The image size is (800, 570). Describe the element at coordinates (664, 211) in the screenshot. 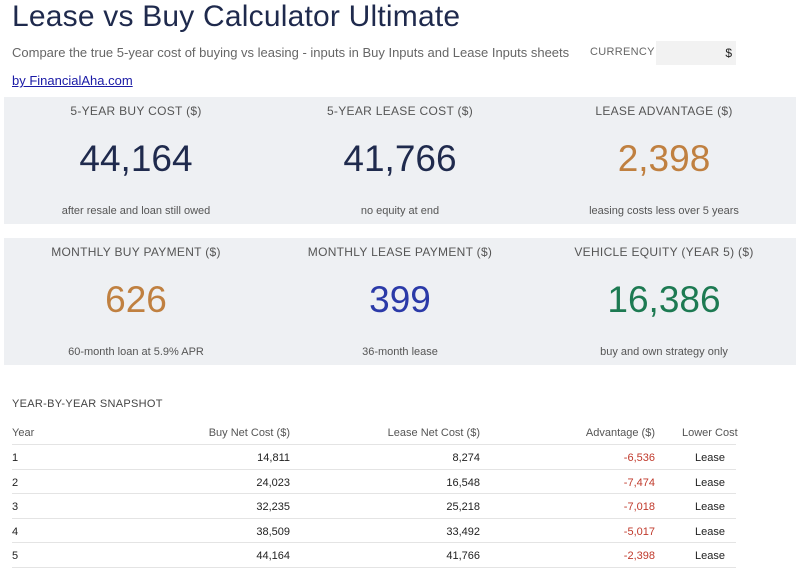

I see `kpi-note: leasing costs less over 5 years` at that location.